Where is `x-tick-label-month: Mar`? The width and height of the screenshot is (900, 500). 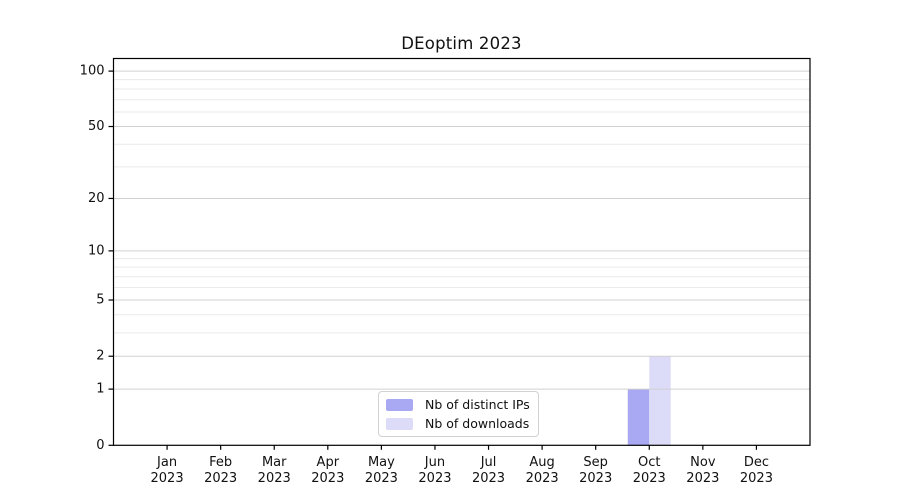
x-tick-label-month: Mar is located at coordinates (274, 462).